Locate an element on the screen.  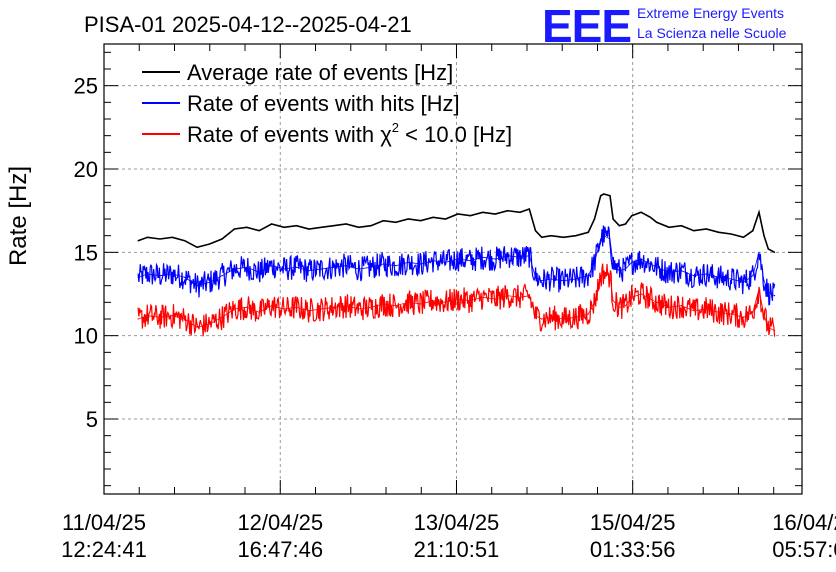
y-tick-labels: 5 10 15 20 25 is located at coordinates (86, 253).